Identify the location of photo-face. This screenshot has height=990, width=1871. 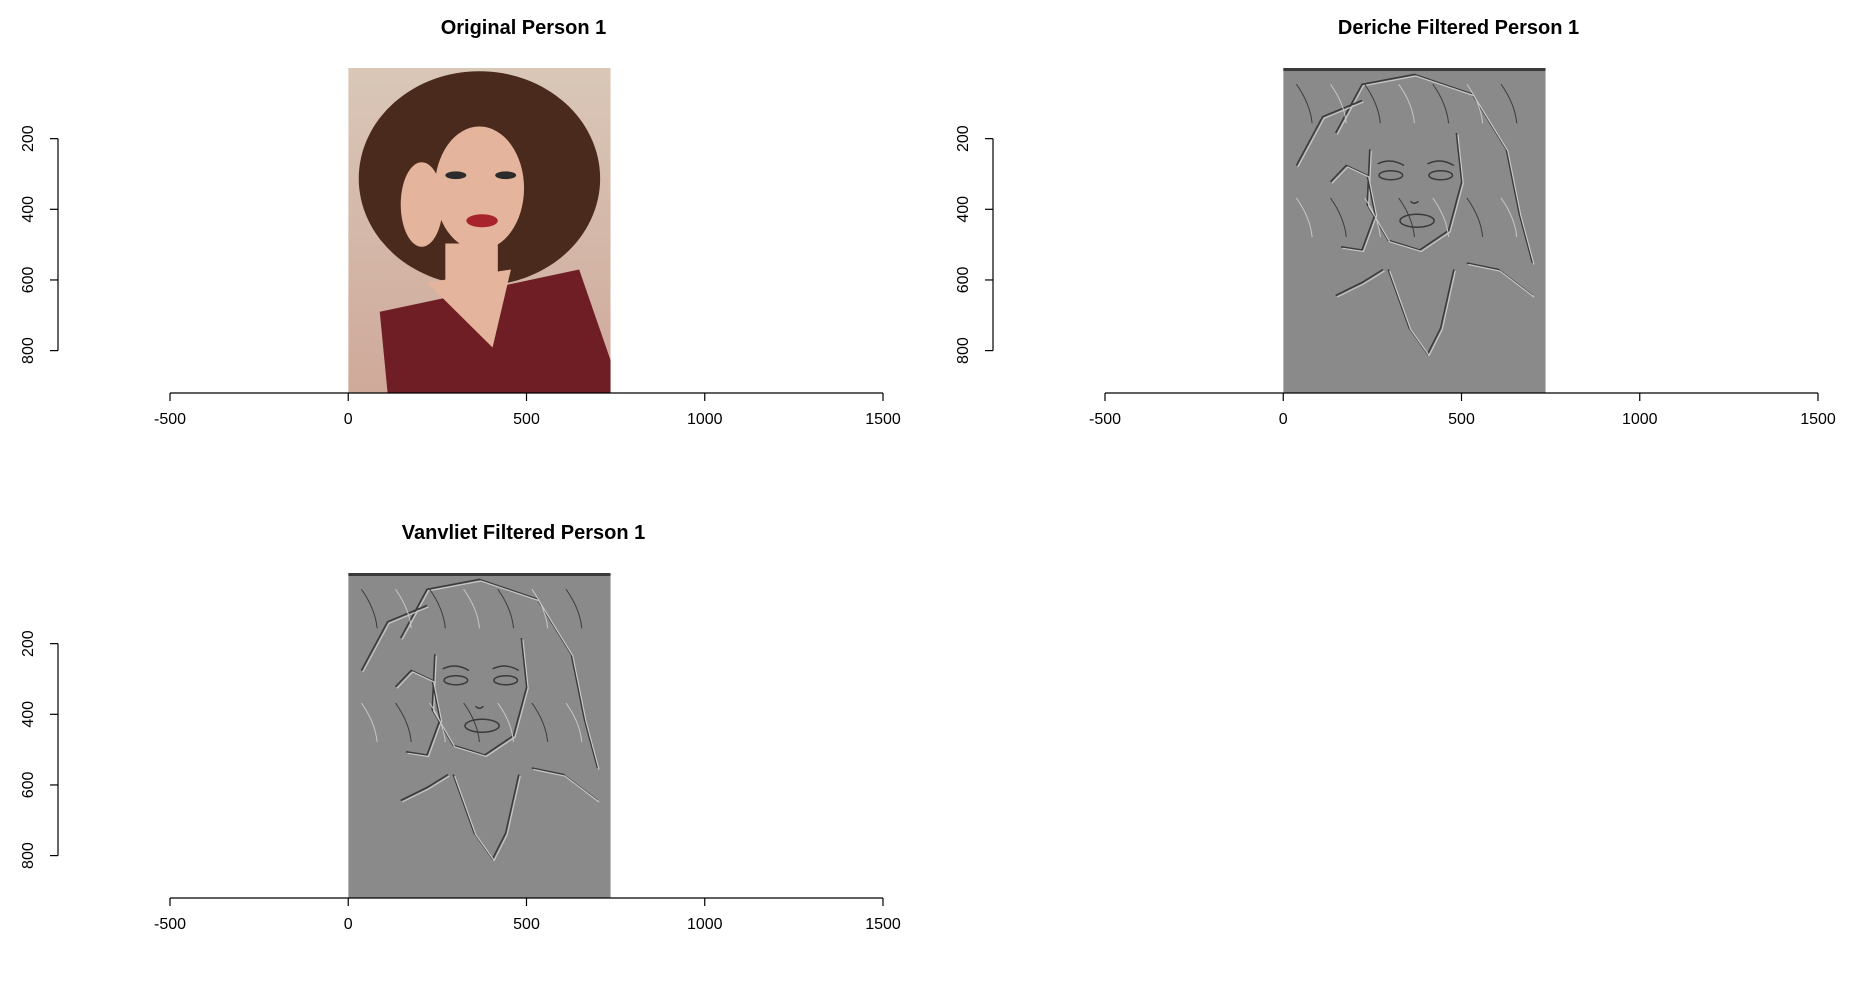
(479, 188).